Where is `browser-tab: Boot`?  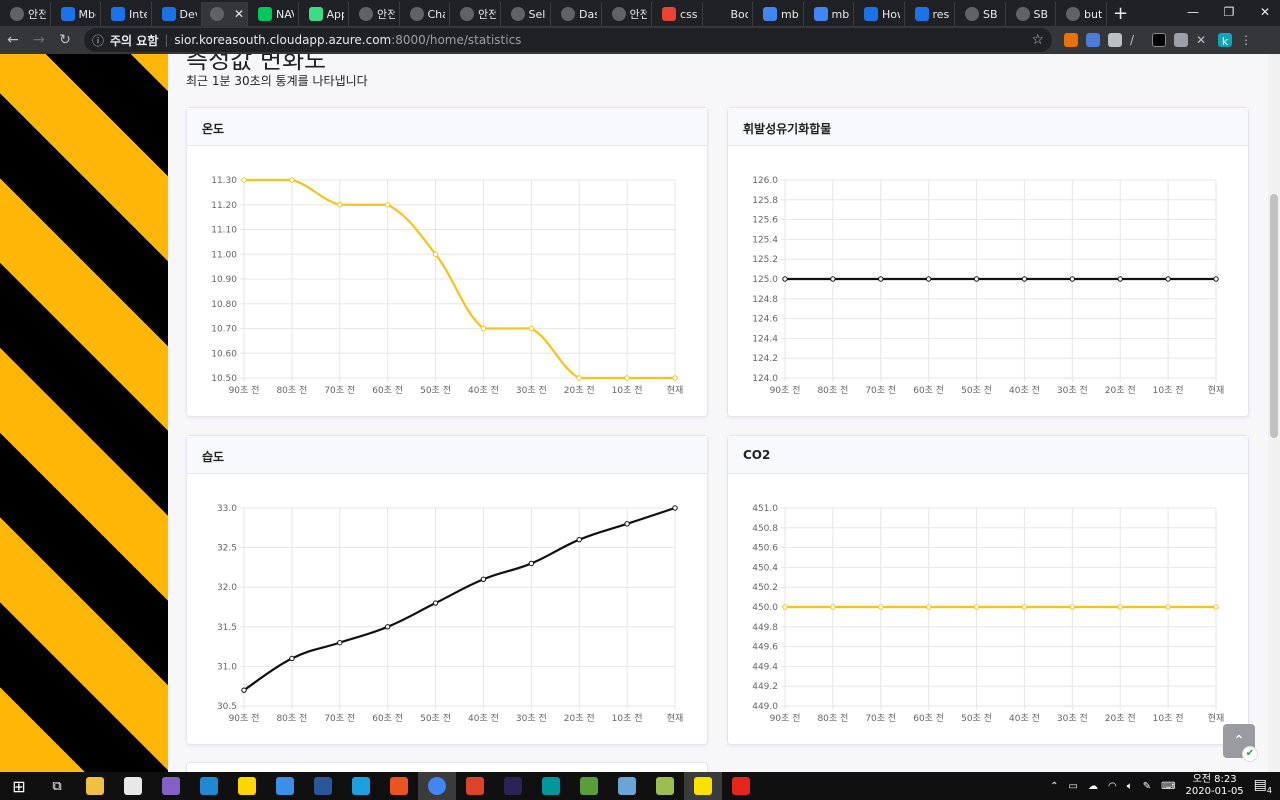 browser-tab: Boot is located at coordinates (728, 14).